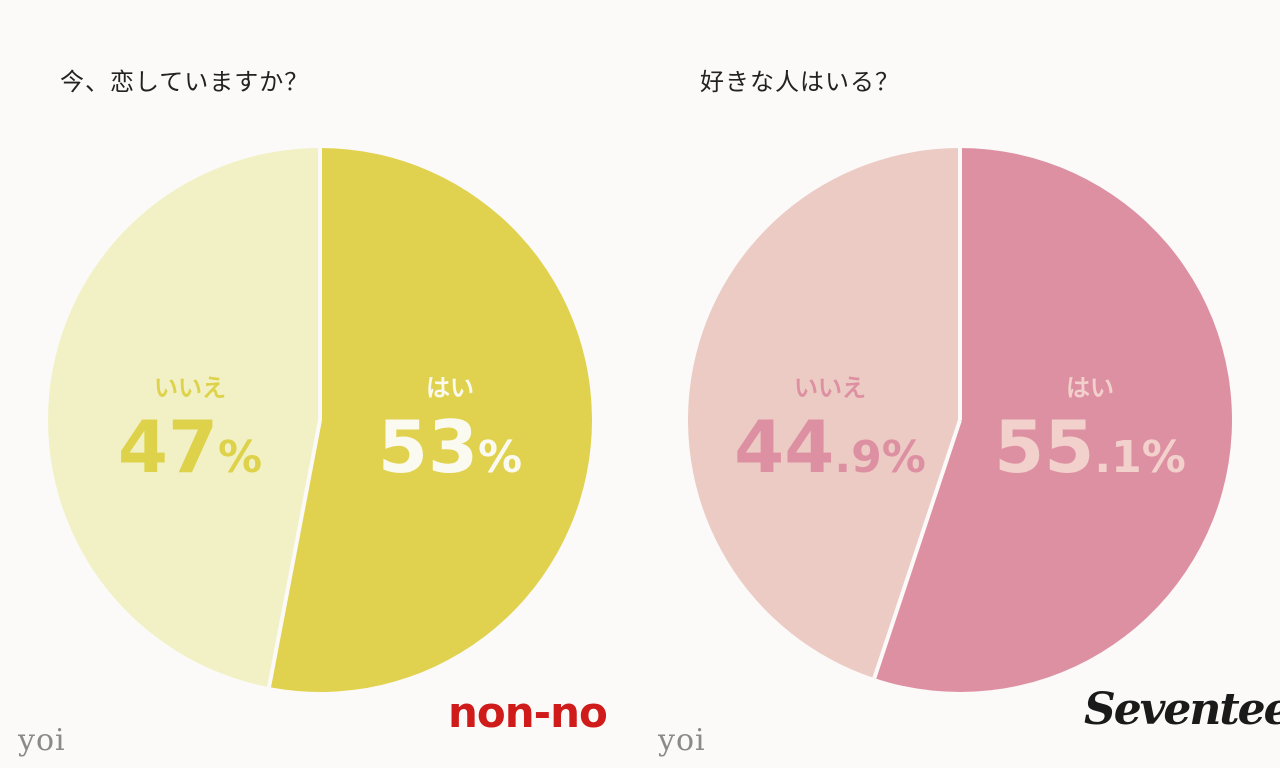 This screenshot has height=768, width=1280. What do you see at coordinates (1182, 709) in the screenshot?
I see `seventeen-logo: Seventeen` at bounding box center [1182, 709].